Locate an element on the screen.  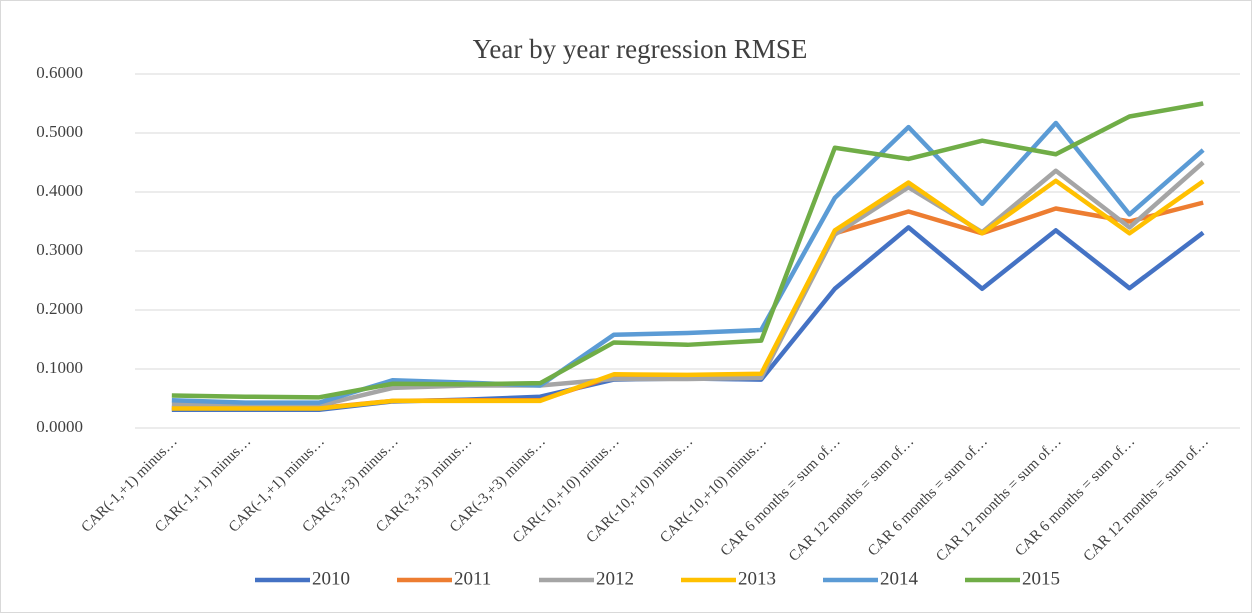
y-tick-label: 0.3000 is located at coordinates (59, 249).